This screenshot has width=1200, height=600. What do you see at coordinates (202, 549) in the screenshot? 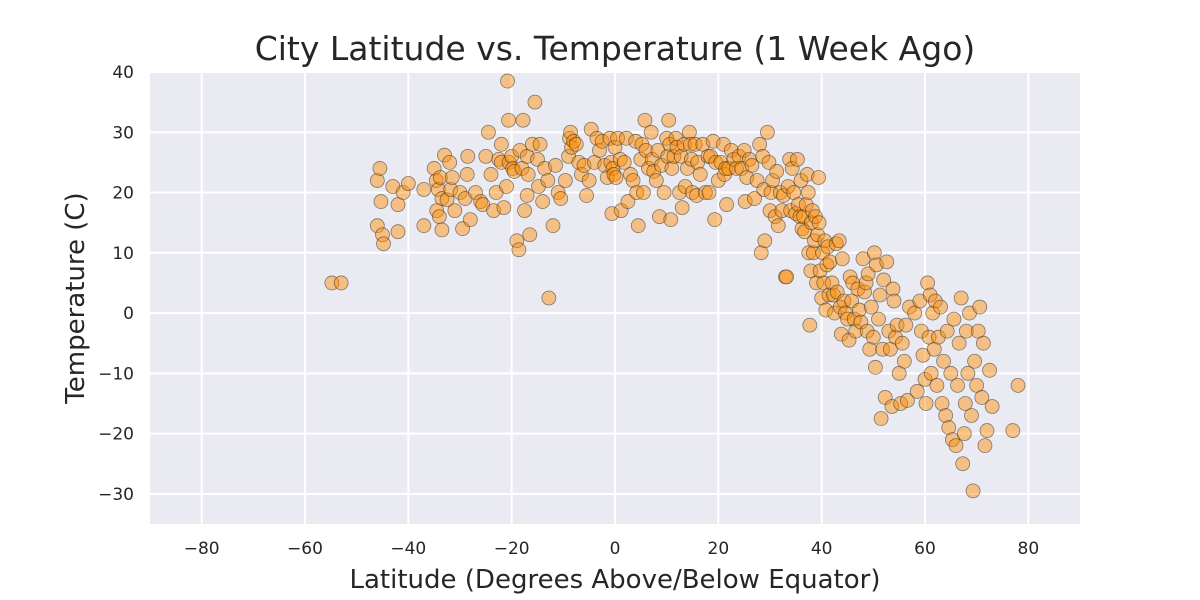
I see `x-tick-label: −80` at bounding box center [202, 549].